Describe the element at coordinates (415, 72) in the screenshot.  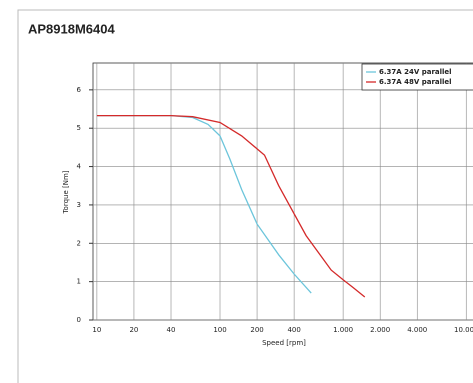
I see `legend-label: 6.37A 24V parallel` at that location.